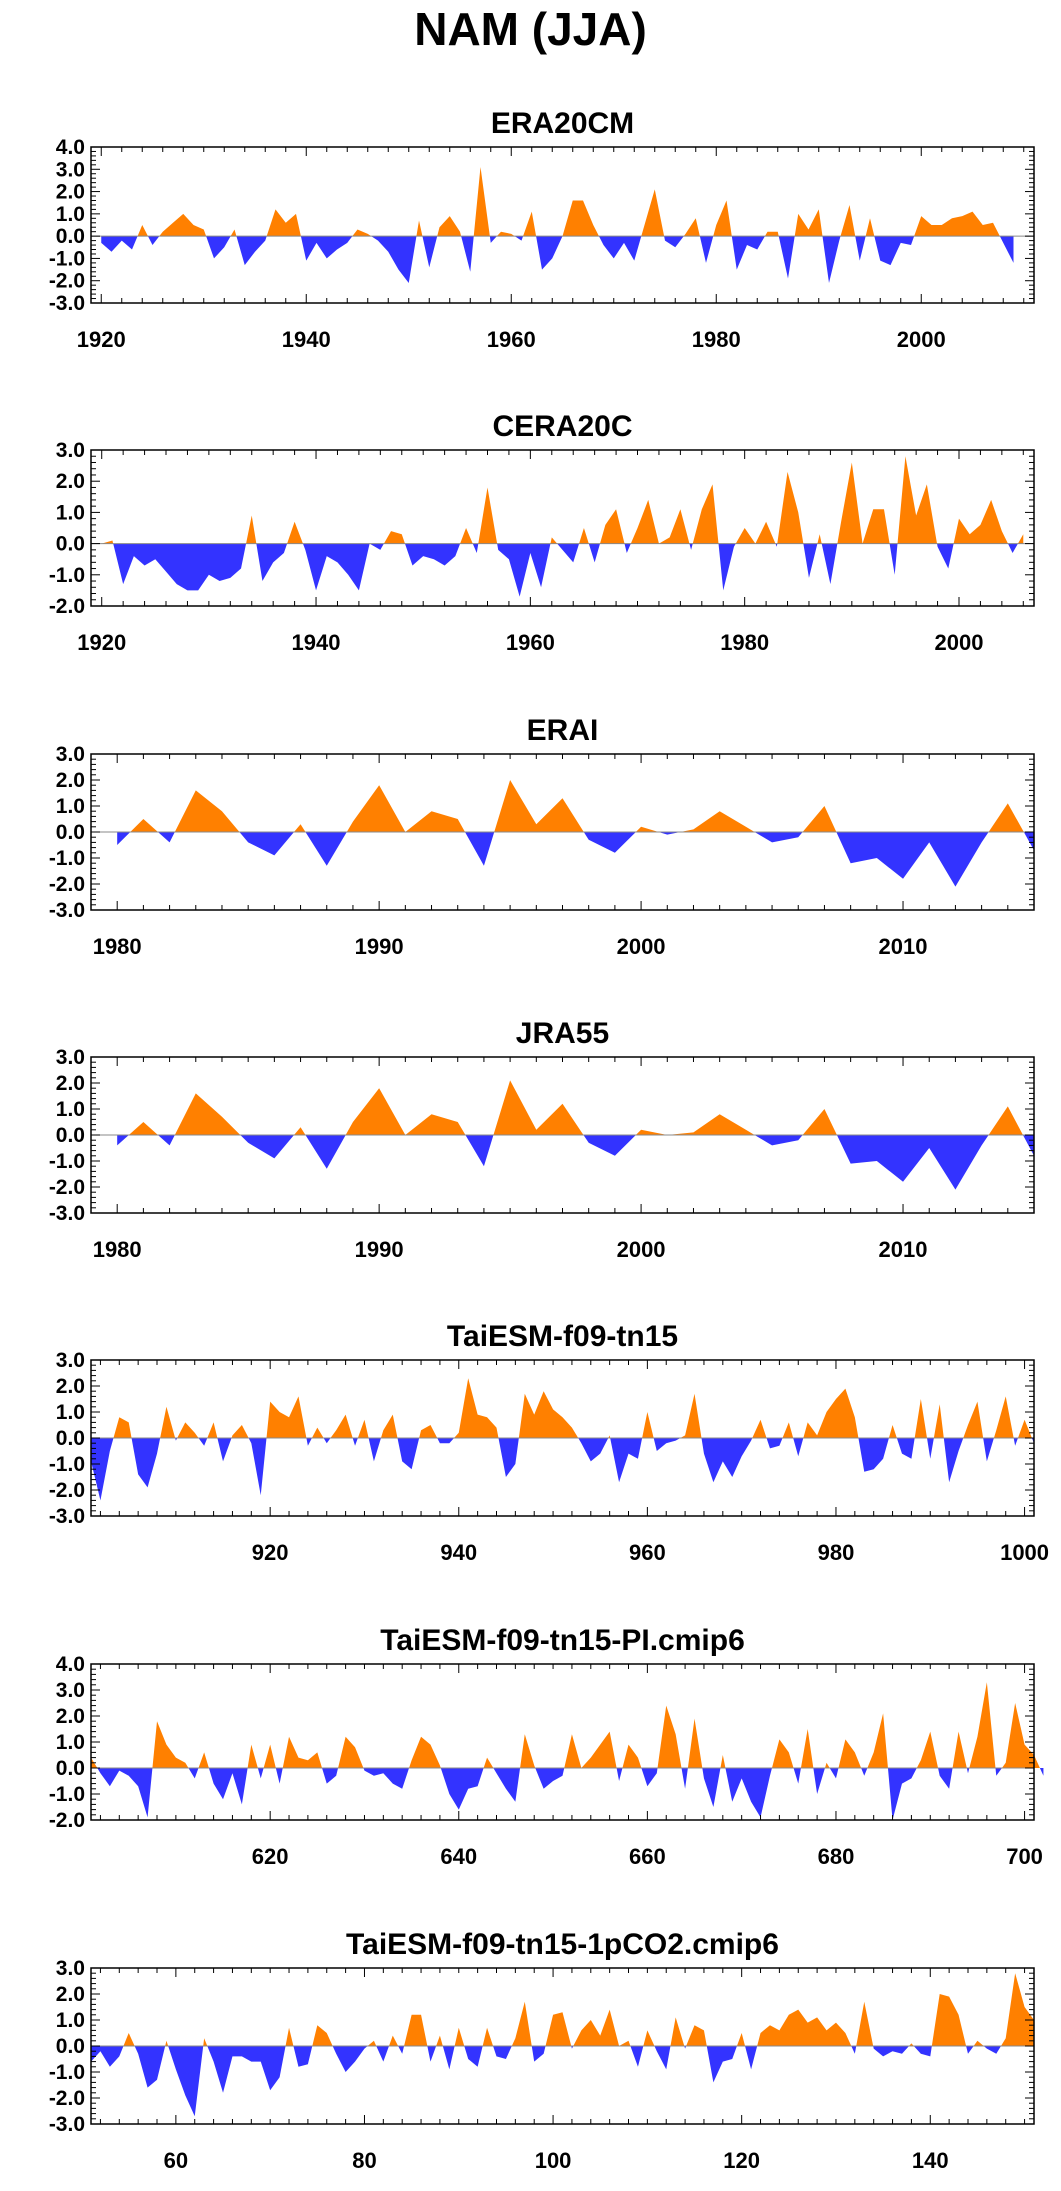 This screenshot has height=2191, width=1061. What do you see at coordinates (270, 1856) in the screenshot?
I see `x-tick-label: 620` at bounding box center [270, 1856].